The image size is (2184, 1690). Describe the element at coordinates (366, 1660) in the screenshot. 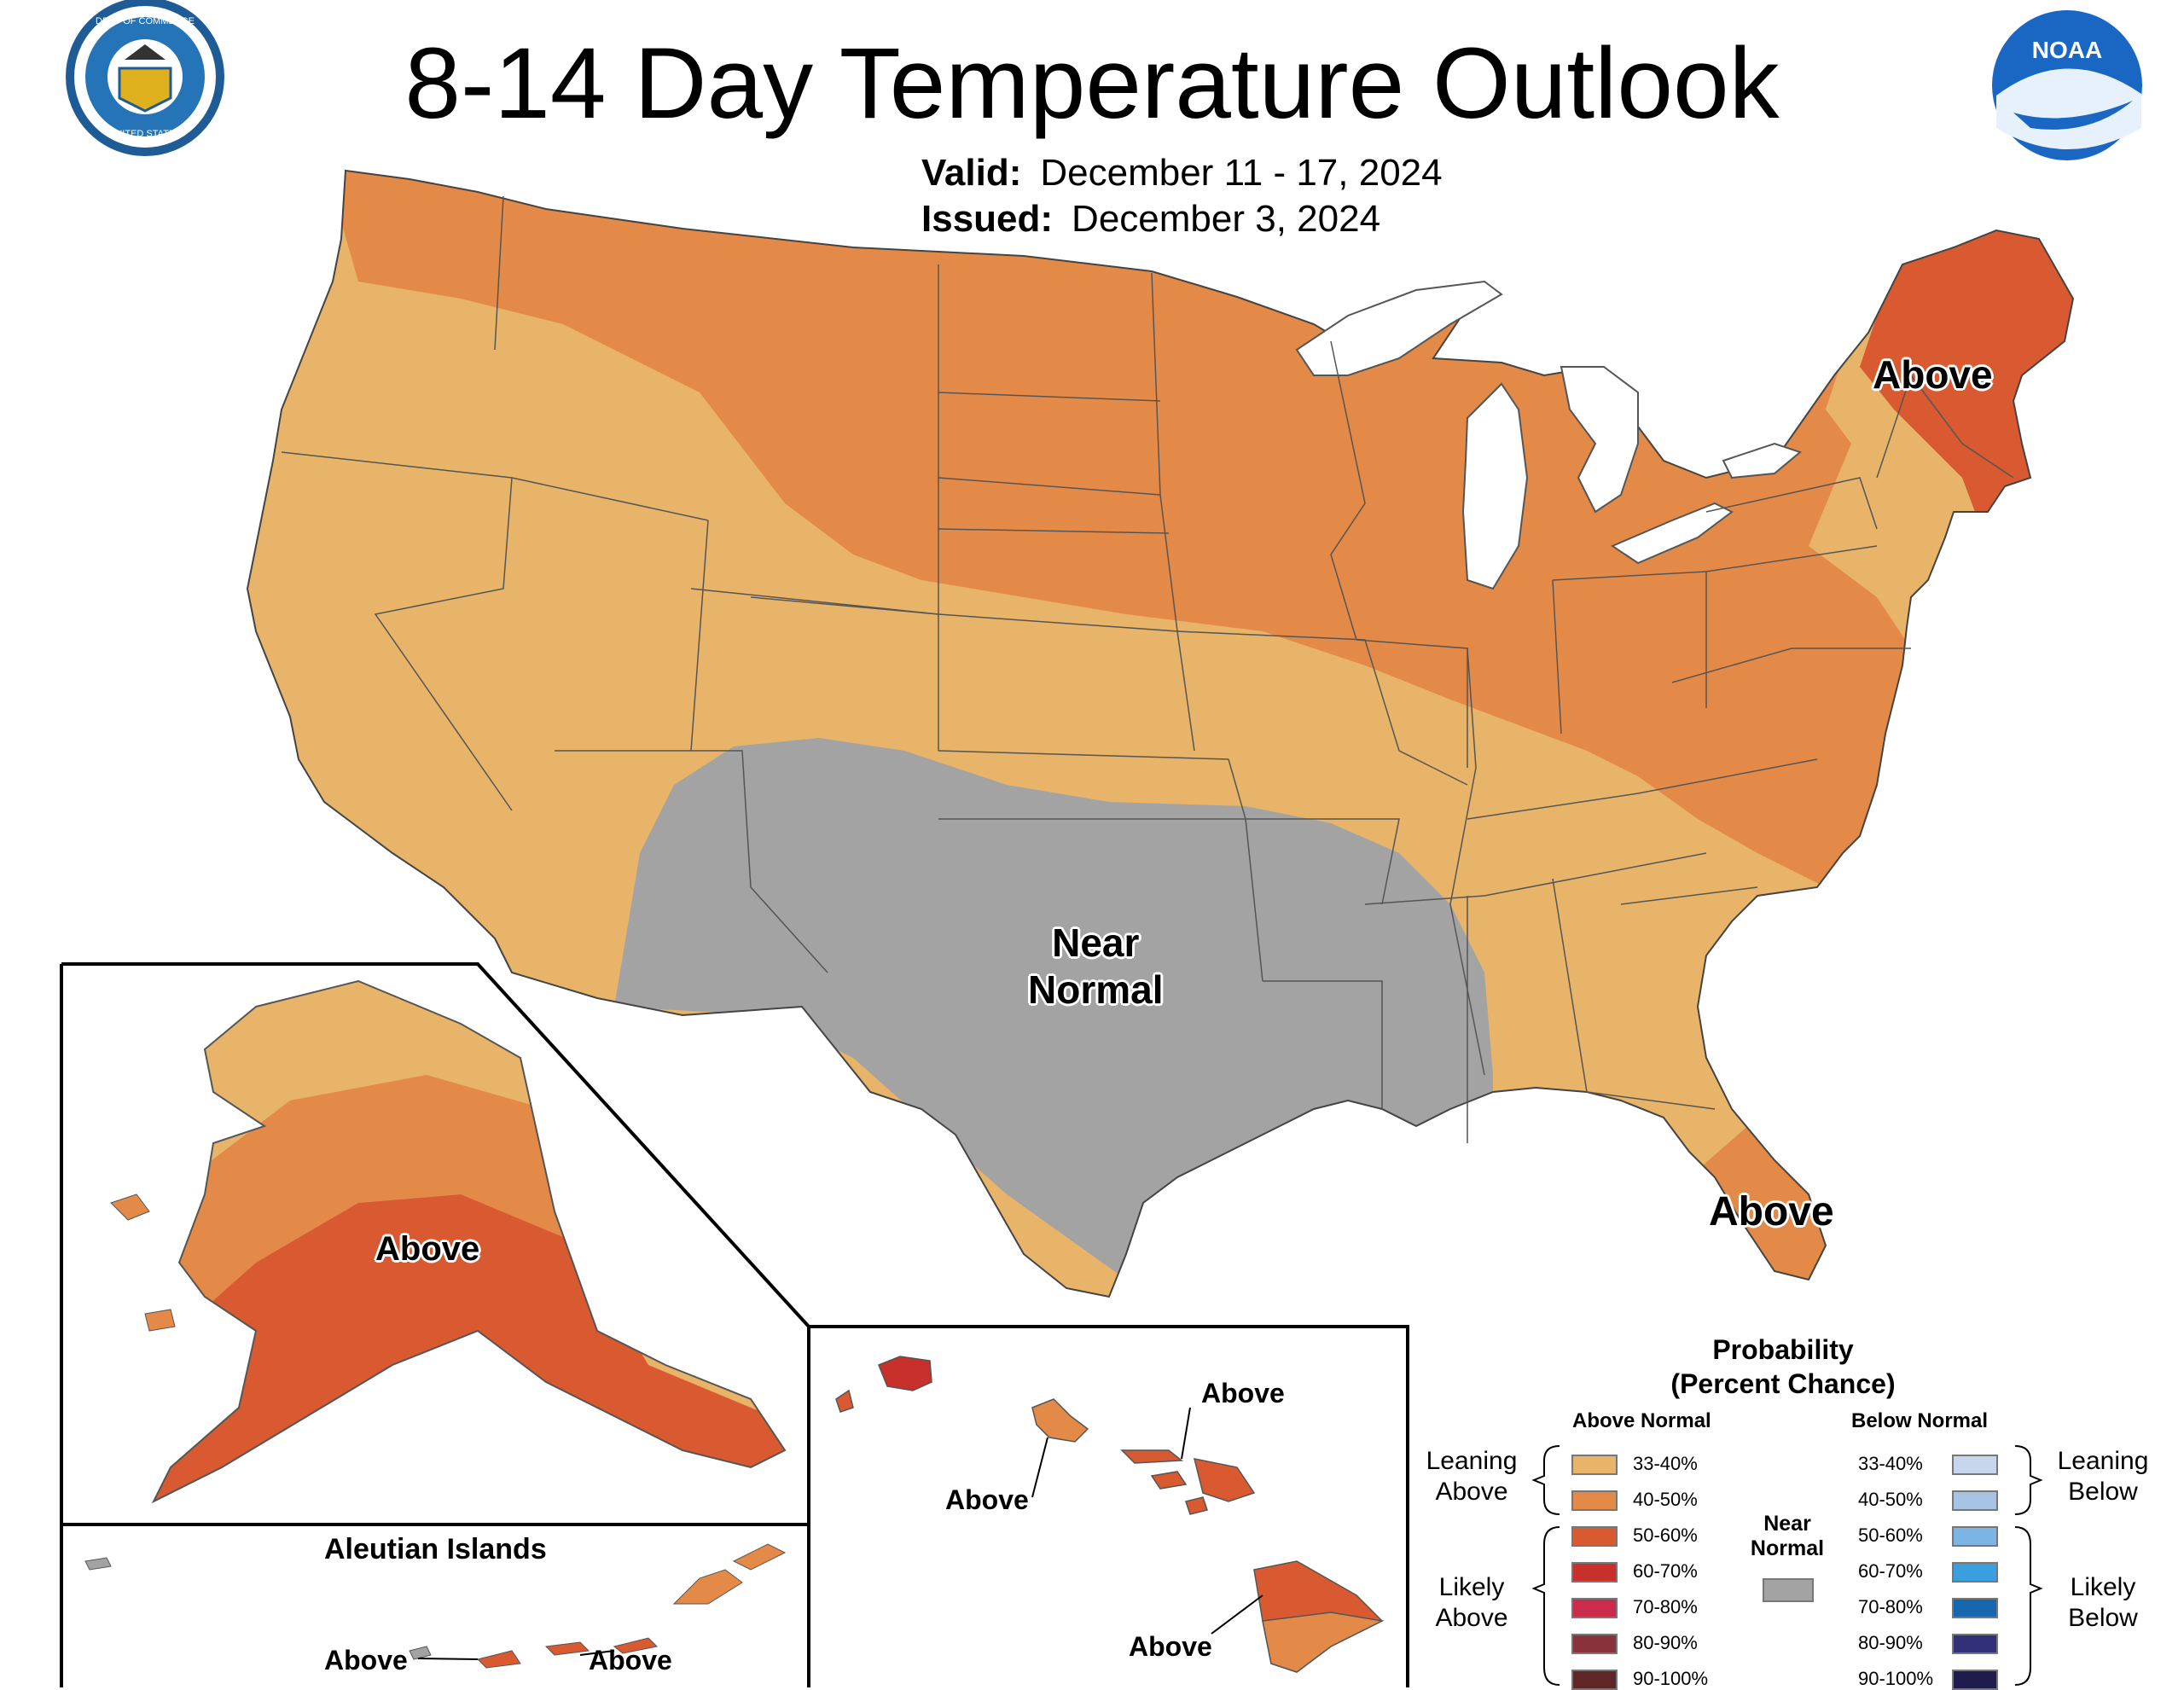

I see `label-aleutian-west: Above` at that location.